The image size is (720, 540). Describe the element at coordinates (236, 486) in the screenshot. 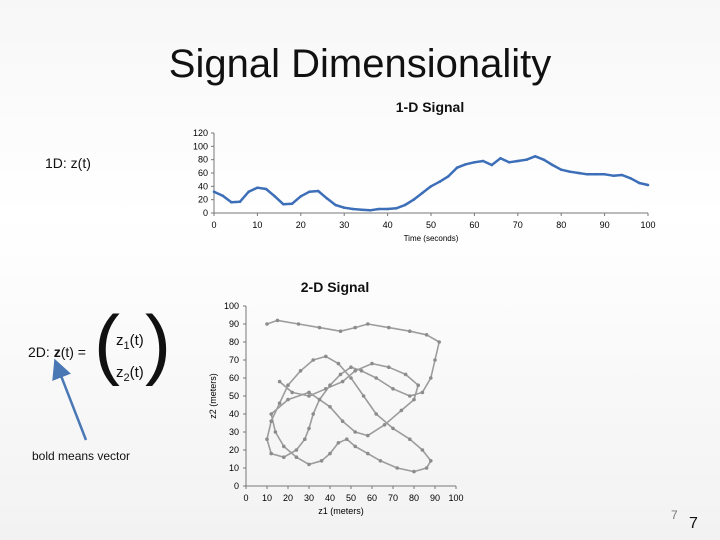

I see `chart-2d-y-tick-label: 0` at that location.